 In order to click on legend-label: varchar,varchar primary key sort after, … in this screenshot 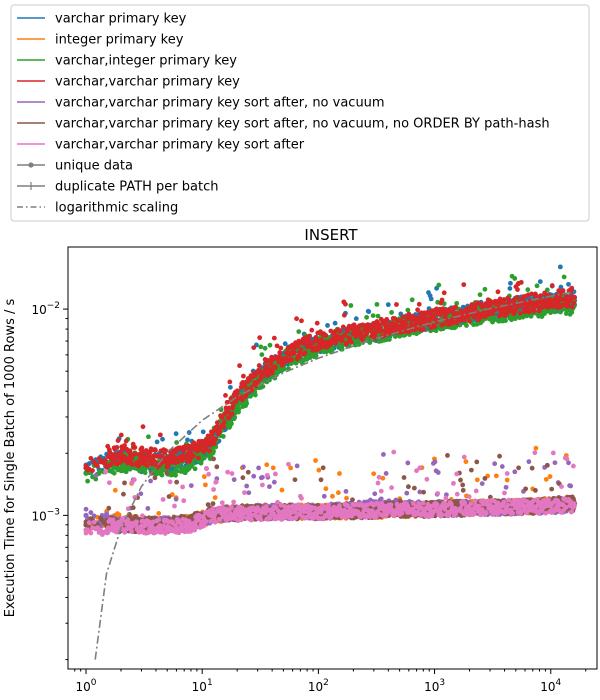, I will do `click(220, 103)`.